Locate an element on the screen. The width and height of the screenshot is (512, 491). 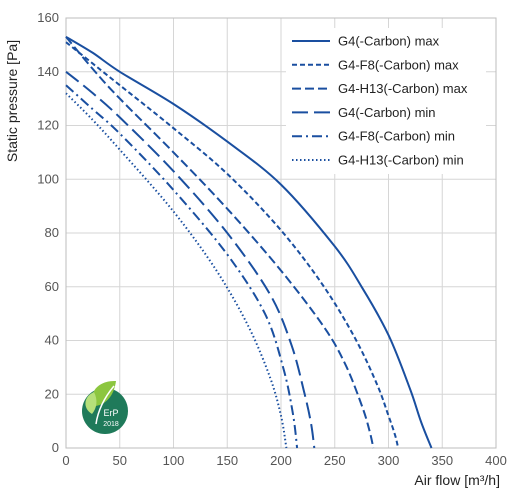
x-tick-label: 350 is located at coordinates (442, 460).